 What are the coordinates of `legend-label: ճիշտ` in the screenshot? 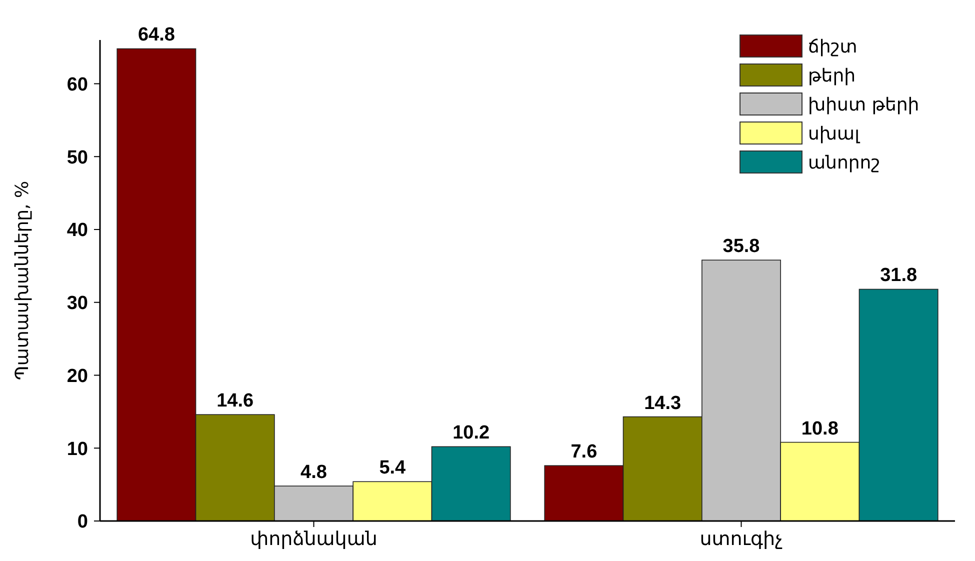 It's located at (833, 47).